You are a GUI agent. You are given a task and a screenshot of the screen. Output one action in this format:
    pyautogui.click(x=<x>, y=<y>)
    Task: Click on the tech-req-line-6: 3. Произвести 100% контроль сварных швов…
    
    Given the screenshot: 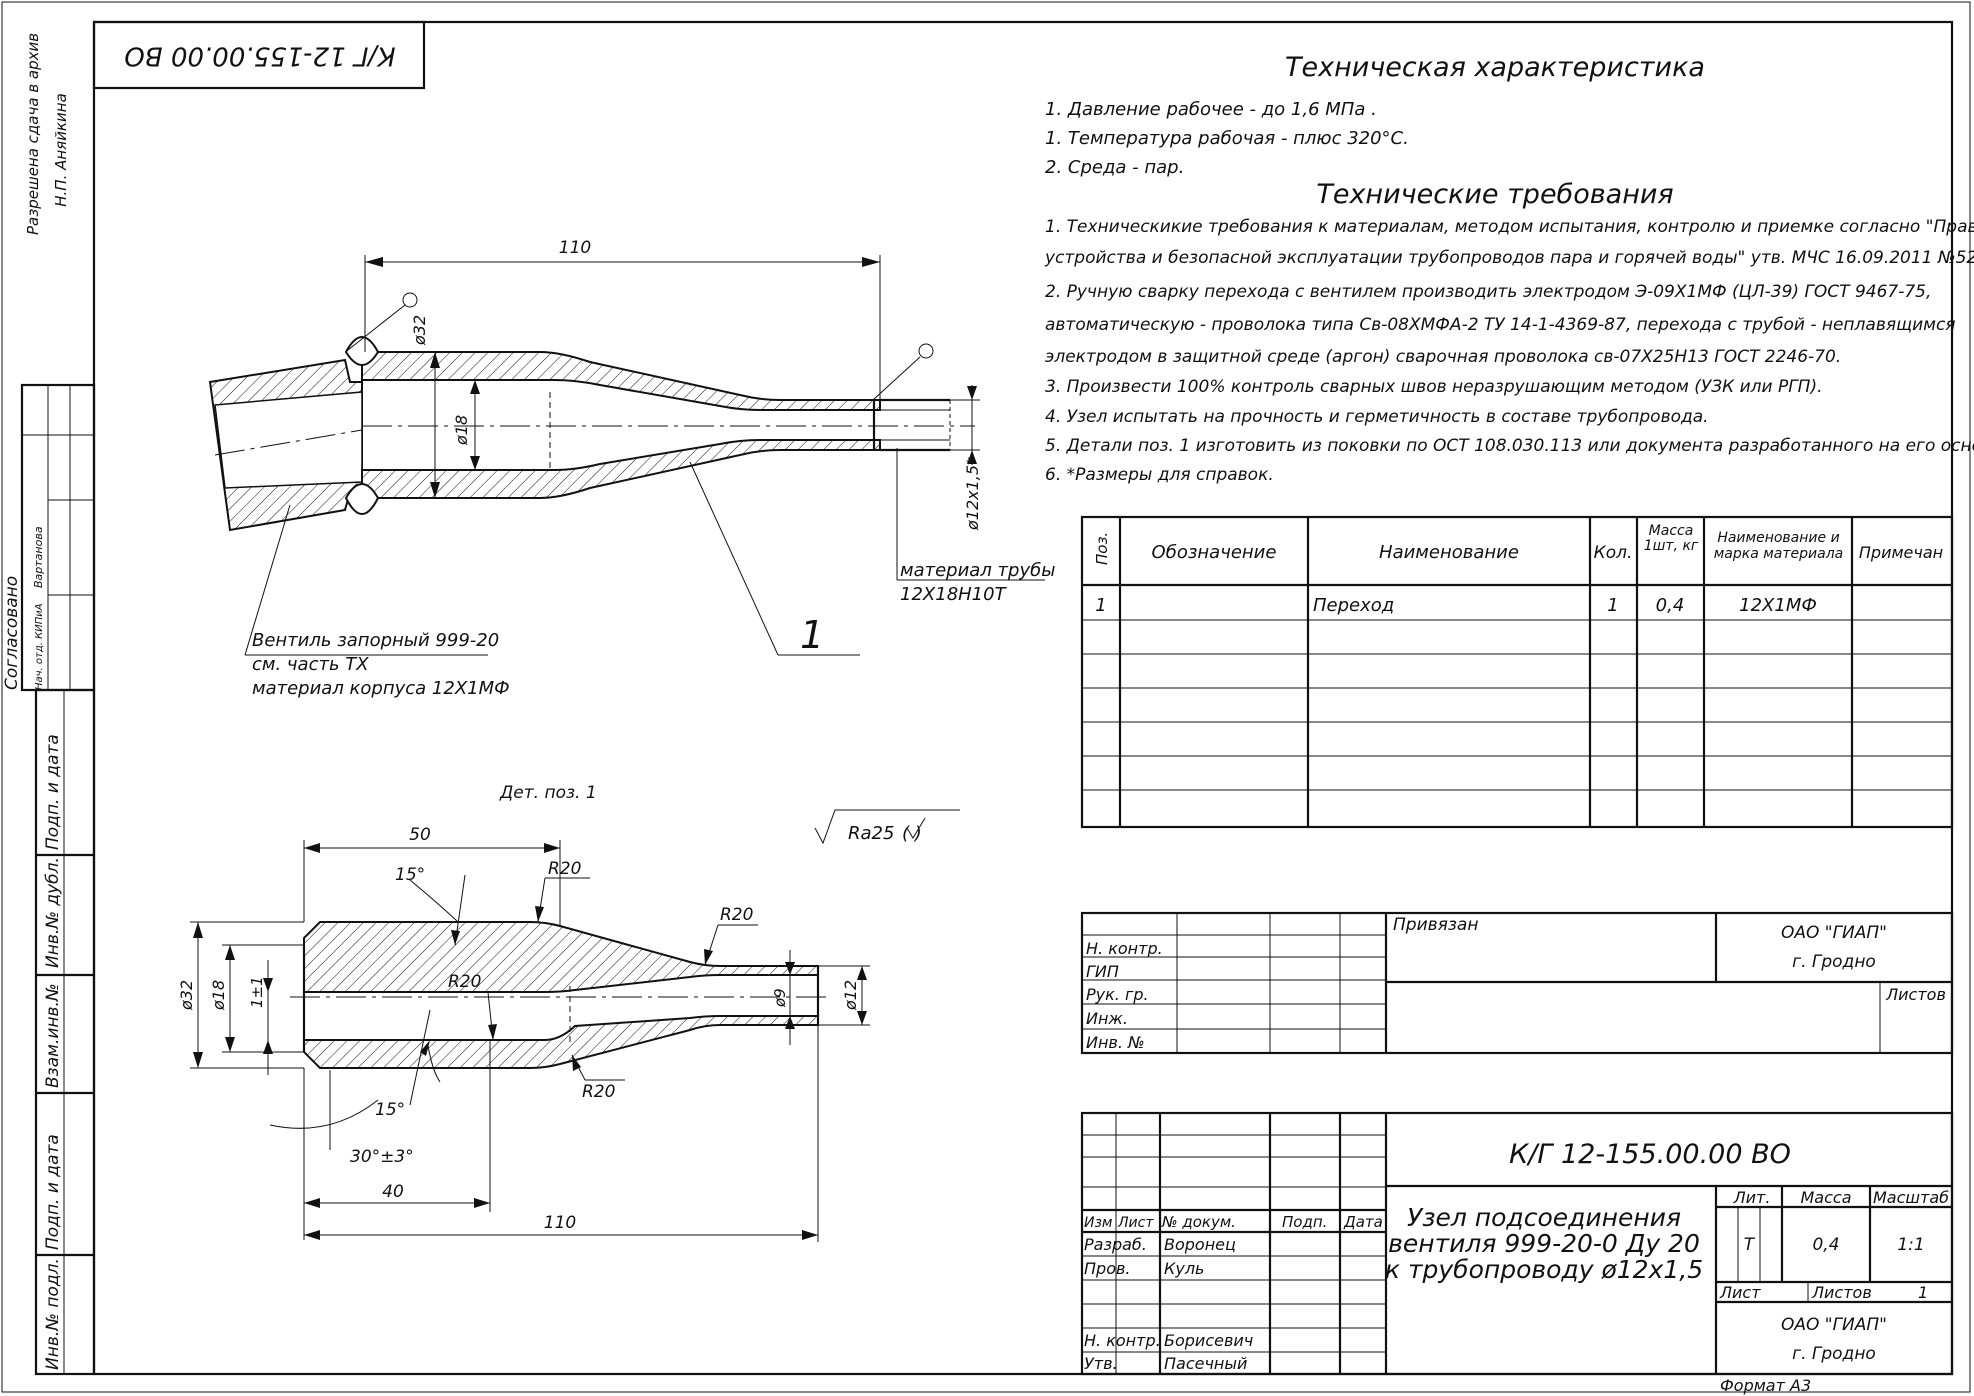 What is the action you would take?
    pyautogui.click(x=1434, y=387)
    